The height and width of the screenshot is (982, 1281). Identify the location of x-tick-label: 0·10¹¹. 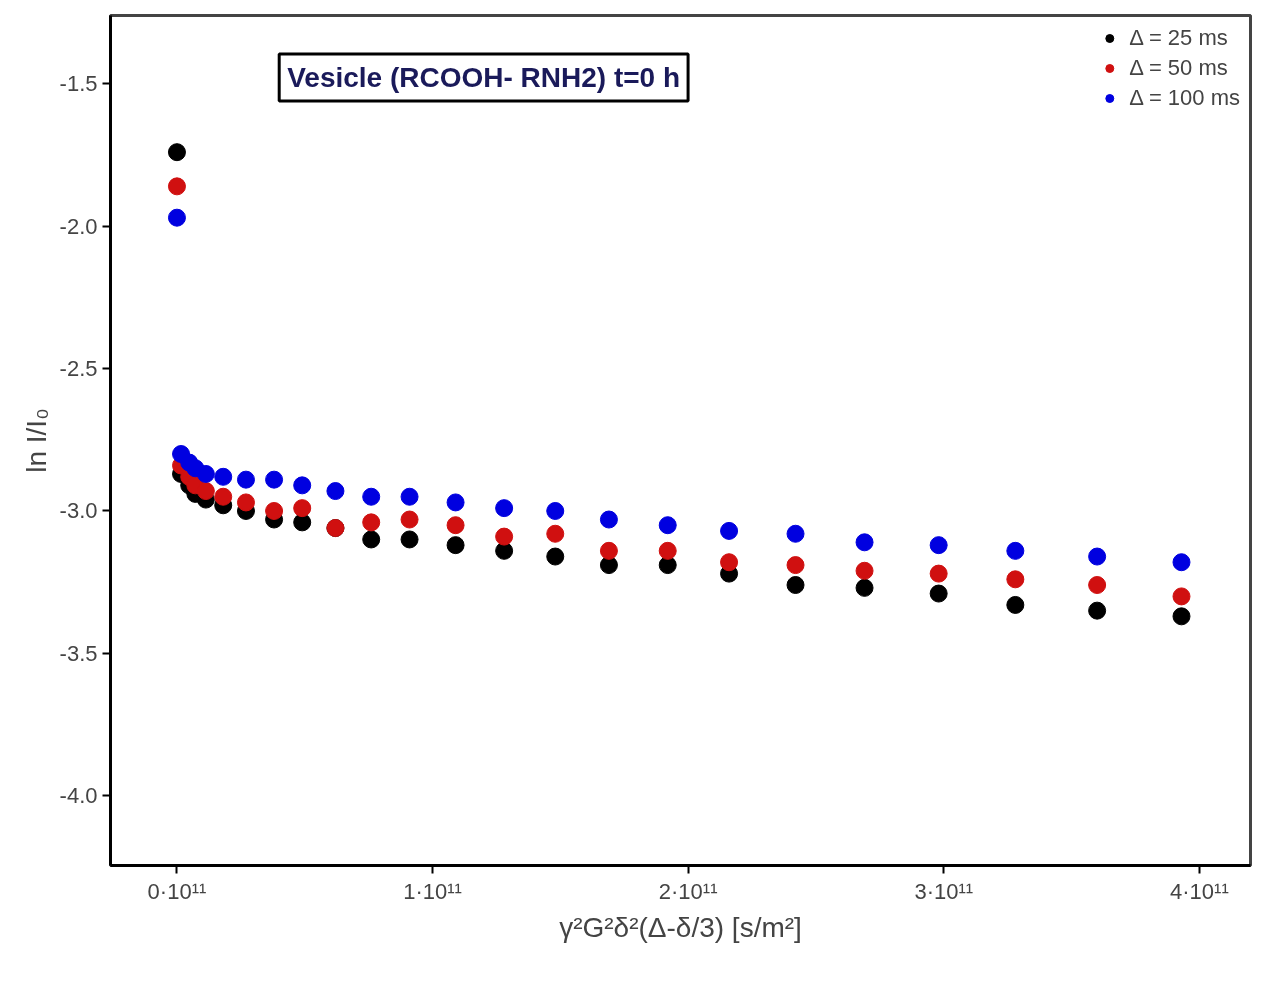
(177, 891).